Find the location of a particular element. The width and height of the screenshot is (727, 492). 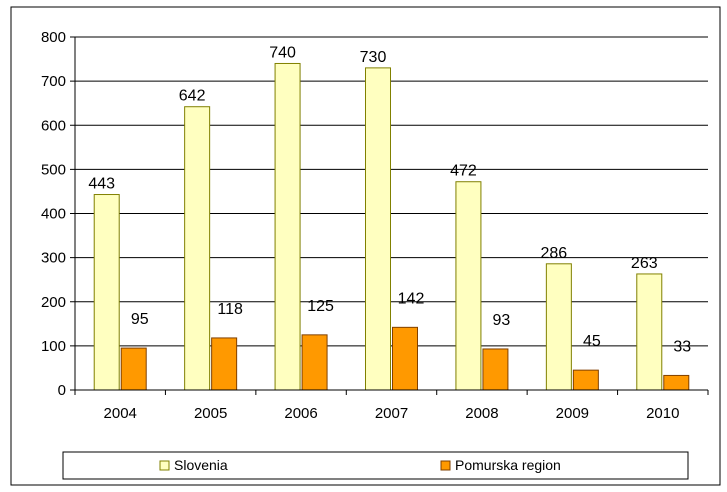

data-label: 95 is located at coordinates (140, 319).